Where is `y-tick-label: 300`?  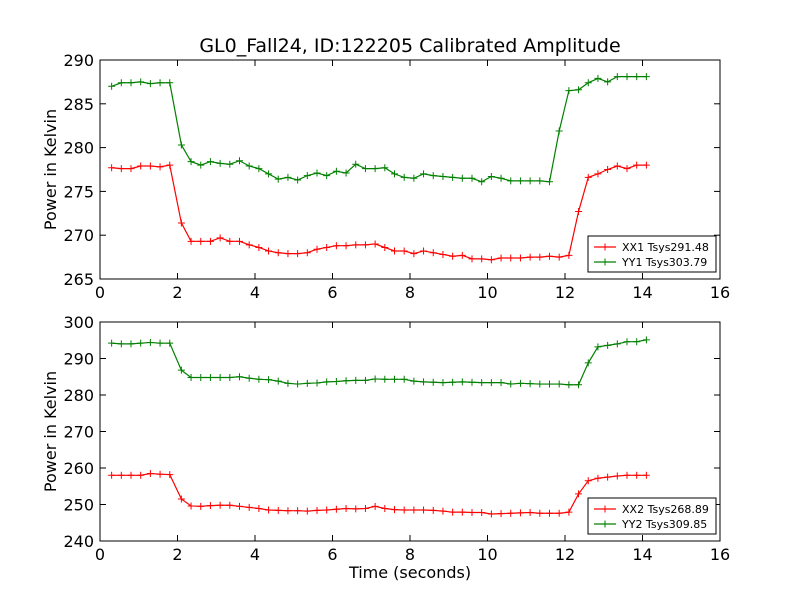
y-tick-label: 300 is located at coordinates (78, 322).